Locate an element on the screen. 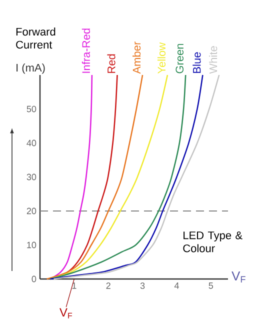  y-tick-label: 30 is located at coordinates (31, 177).